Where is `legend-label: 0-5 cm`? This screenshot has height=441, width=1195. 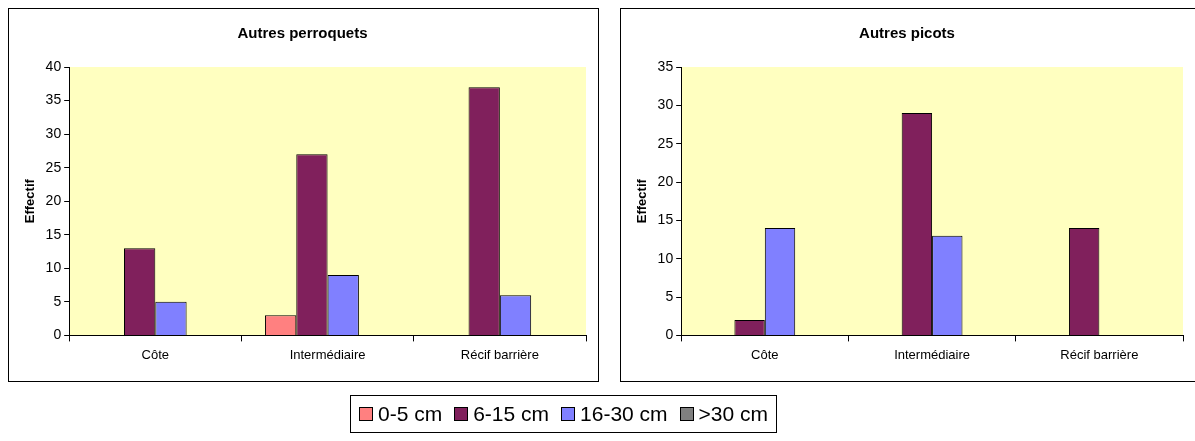 legend-label: 0-5 cm is located at coordinates (410, 414).